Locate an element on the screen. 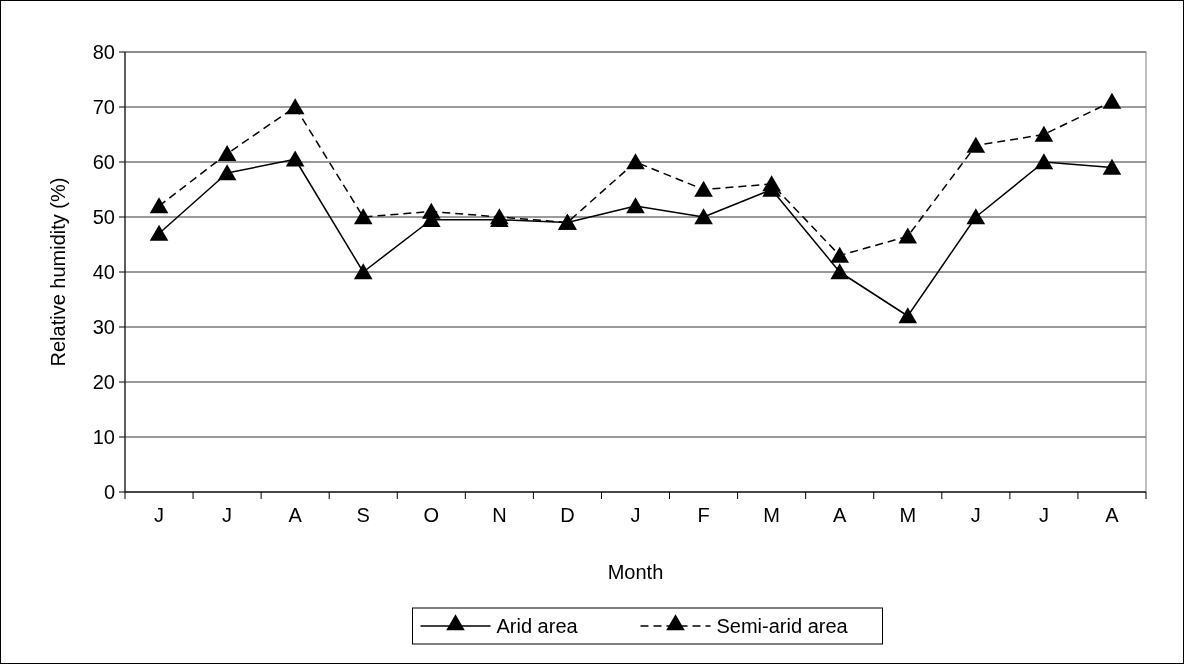 Image resolution: width=1184 pixels, height=664 pixels. y-tick-label: 0 is located at coordinates (109, 492).